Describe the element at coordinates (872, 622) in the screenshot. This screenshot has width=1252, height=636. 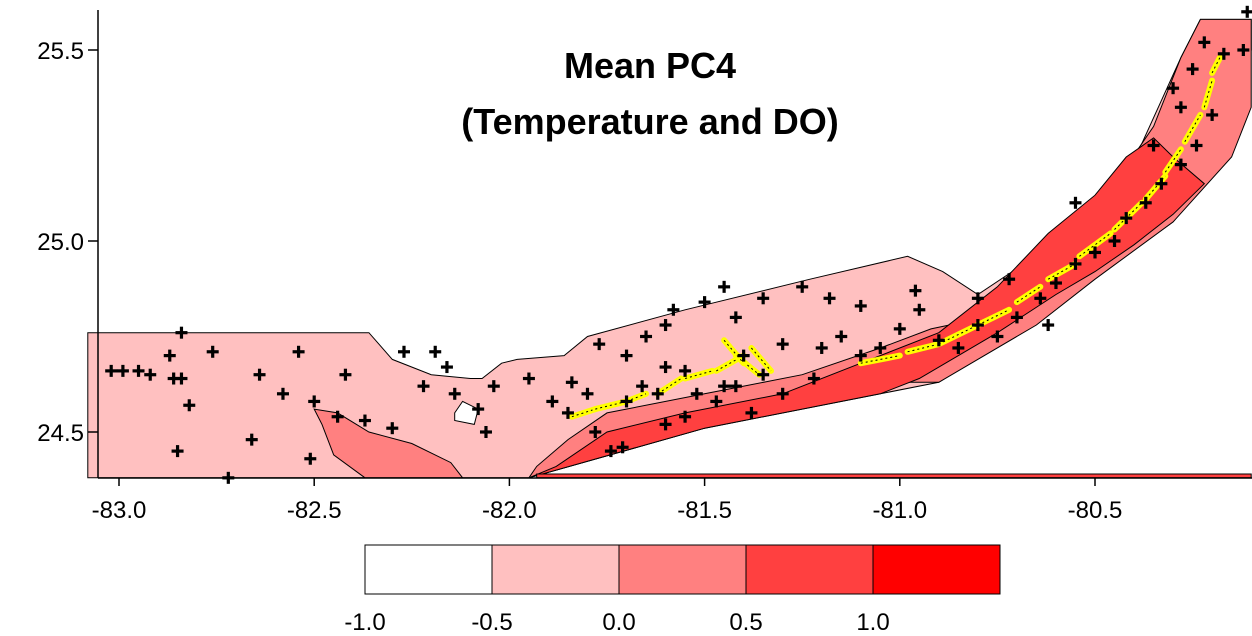
I see `legend-label-4: 1.0` at that location.